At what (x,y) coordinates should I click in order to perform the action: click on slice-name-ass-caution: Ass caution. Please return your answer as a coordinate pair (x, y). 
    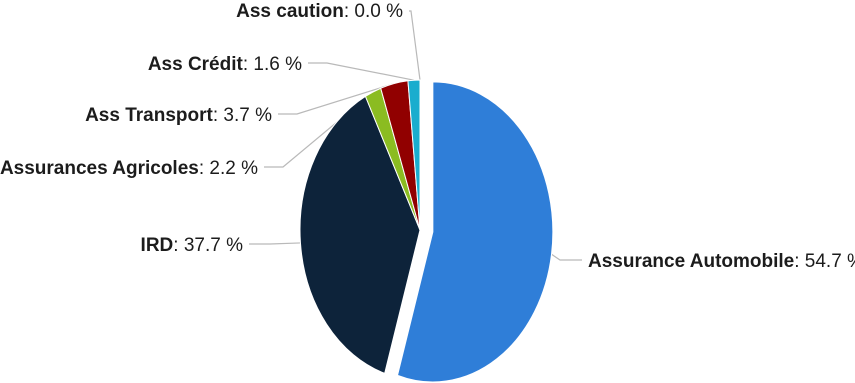
    Looking at the image, I should click on (290, 11).